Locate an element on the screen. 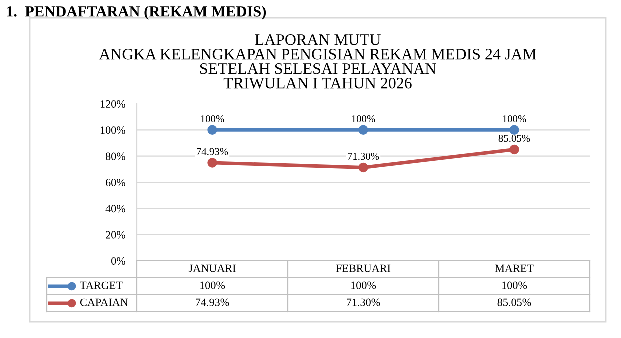 The image size is (621, 338). text: 85.05% is located at coordinates (514, 138).